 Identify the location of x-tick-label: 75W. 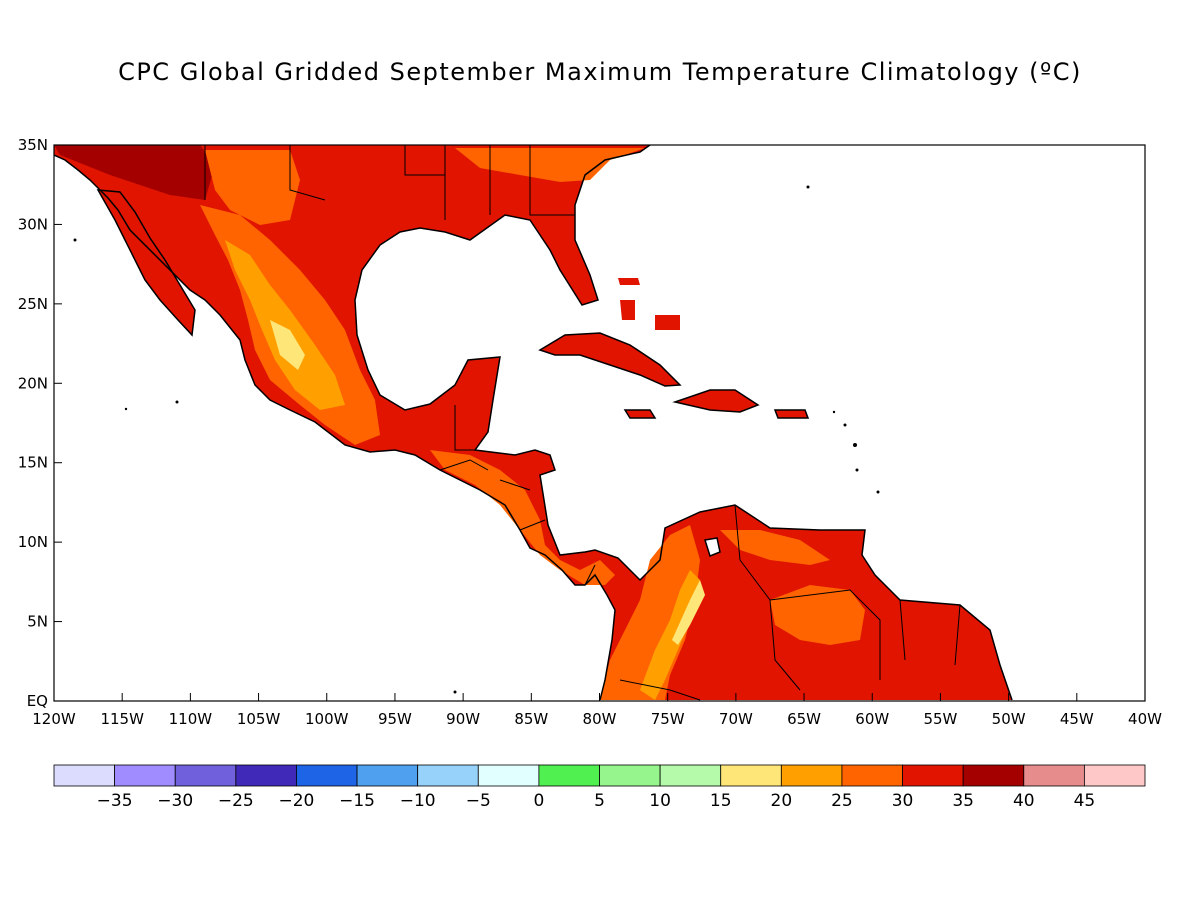
(668, 719).